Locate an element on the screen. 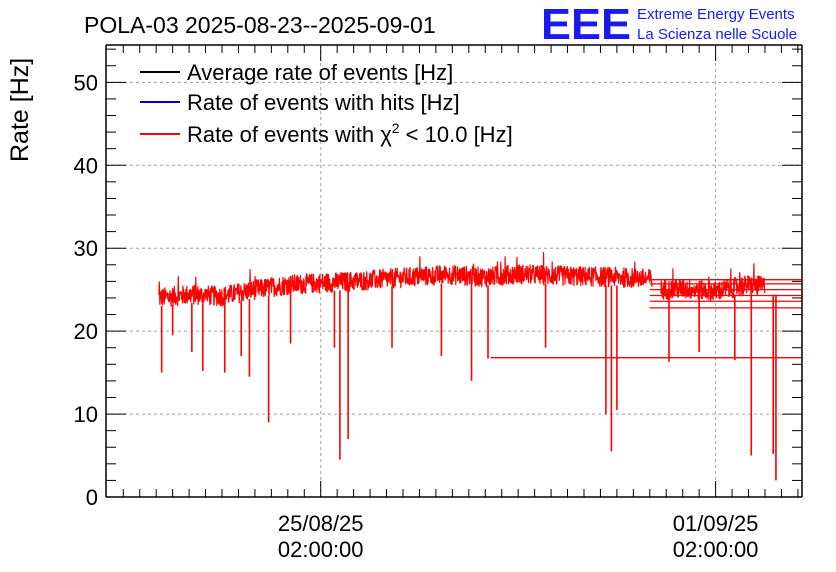  x-tick-label-date-1: 01/09/25 is located at coordinates (716, 523).